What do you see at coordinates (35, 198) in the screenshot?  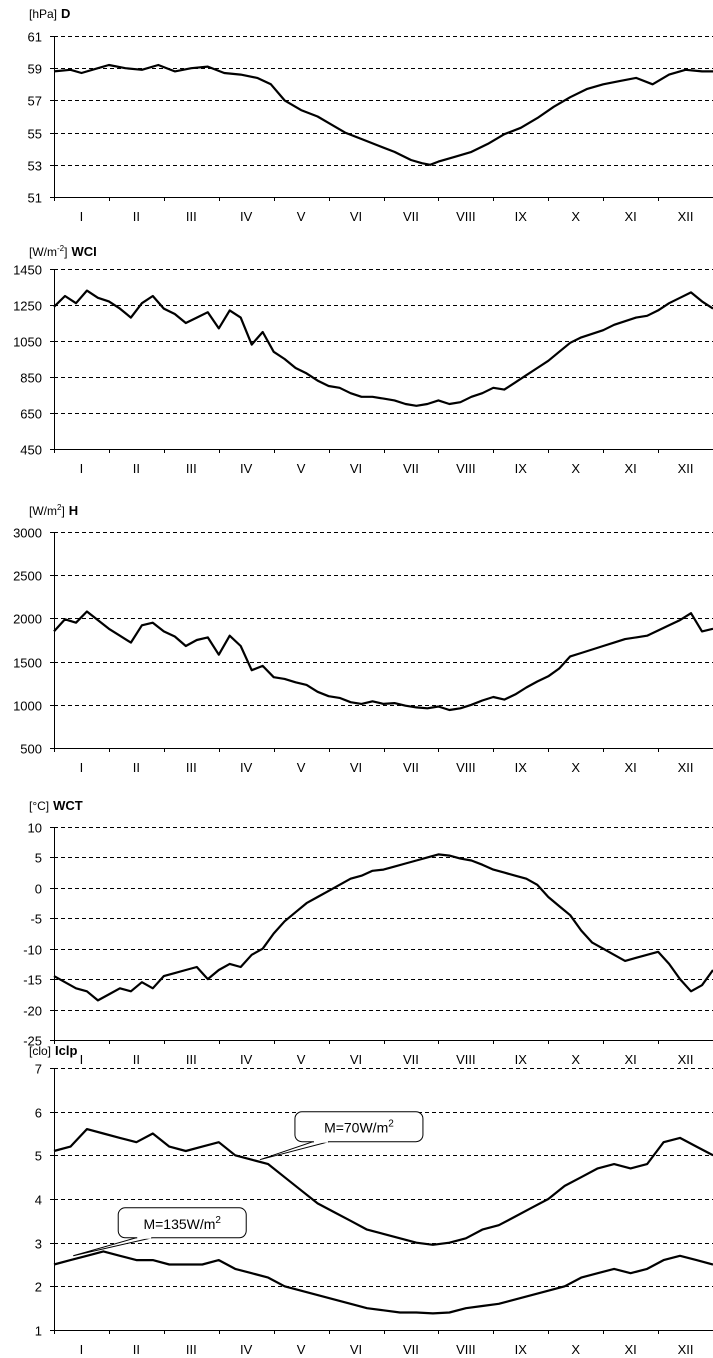 I see `y-tick-label: 51` at bounding box center [35, 198].